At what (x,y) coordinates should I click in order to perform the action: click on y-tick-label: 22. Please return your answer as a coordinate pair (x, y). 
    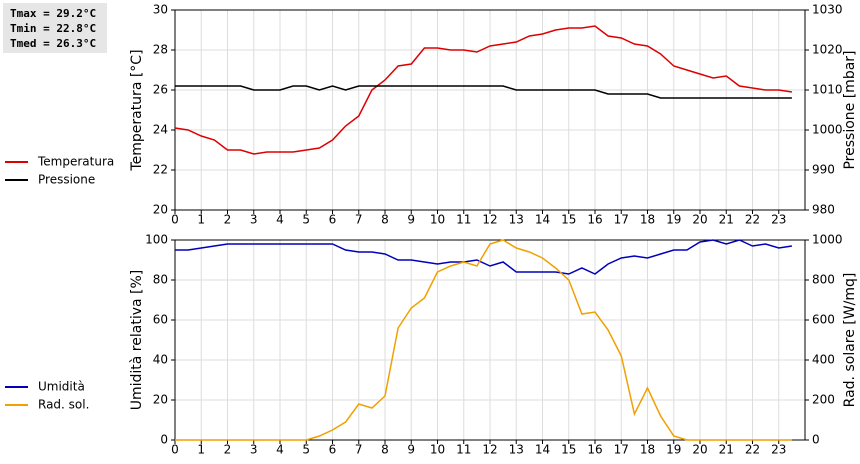
    Looking at the image, I should click on (160, 170).